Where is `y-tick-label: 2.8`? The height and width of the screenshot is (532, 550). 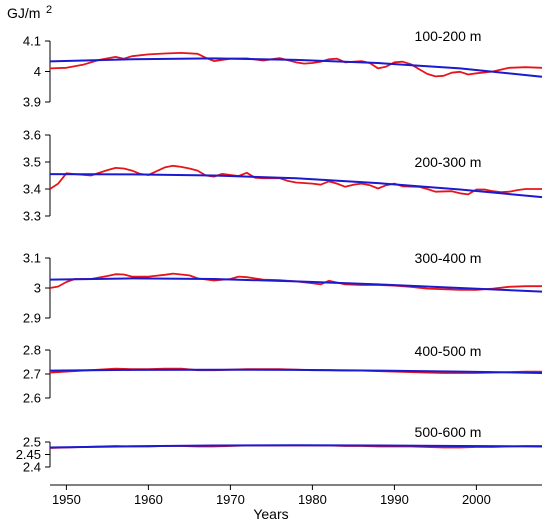
y-tick-label: 2.8 is located at coordinates (32, 350).